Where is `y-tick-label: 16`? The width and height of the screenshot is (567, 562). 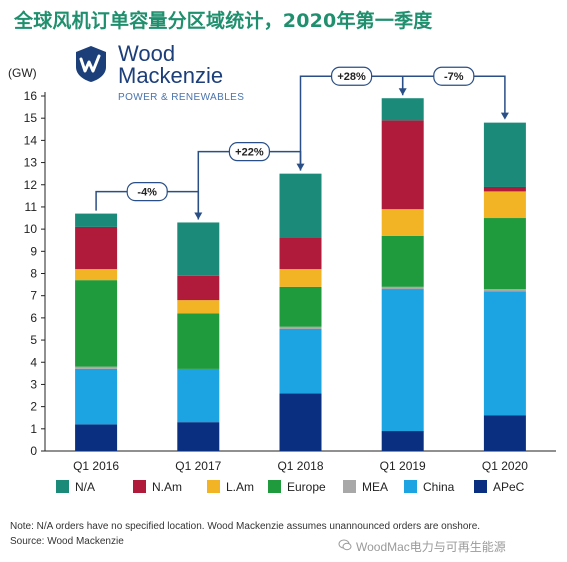 y-tick-label: 16 is located at coordinates (31, 96).